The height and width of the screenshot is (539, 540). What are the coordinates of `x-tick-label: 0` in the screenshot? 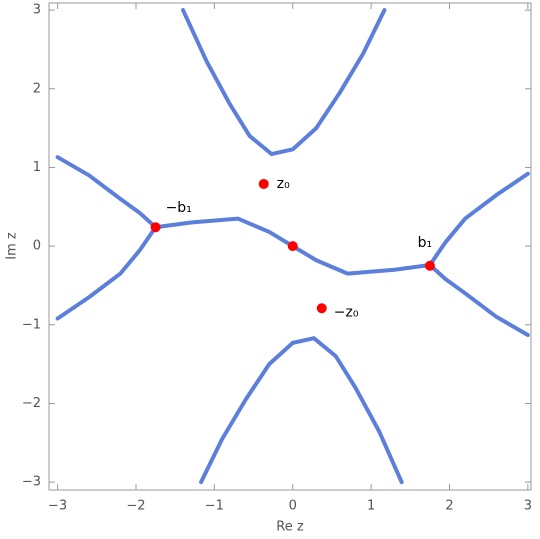 It's located at (293, 506).